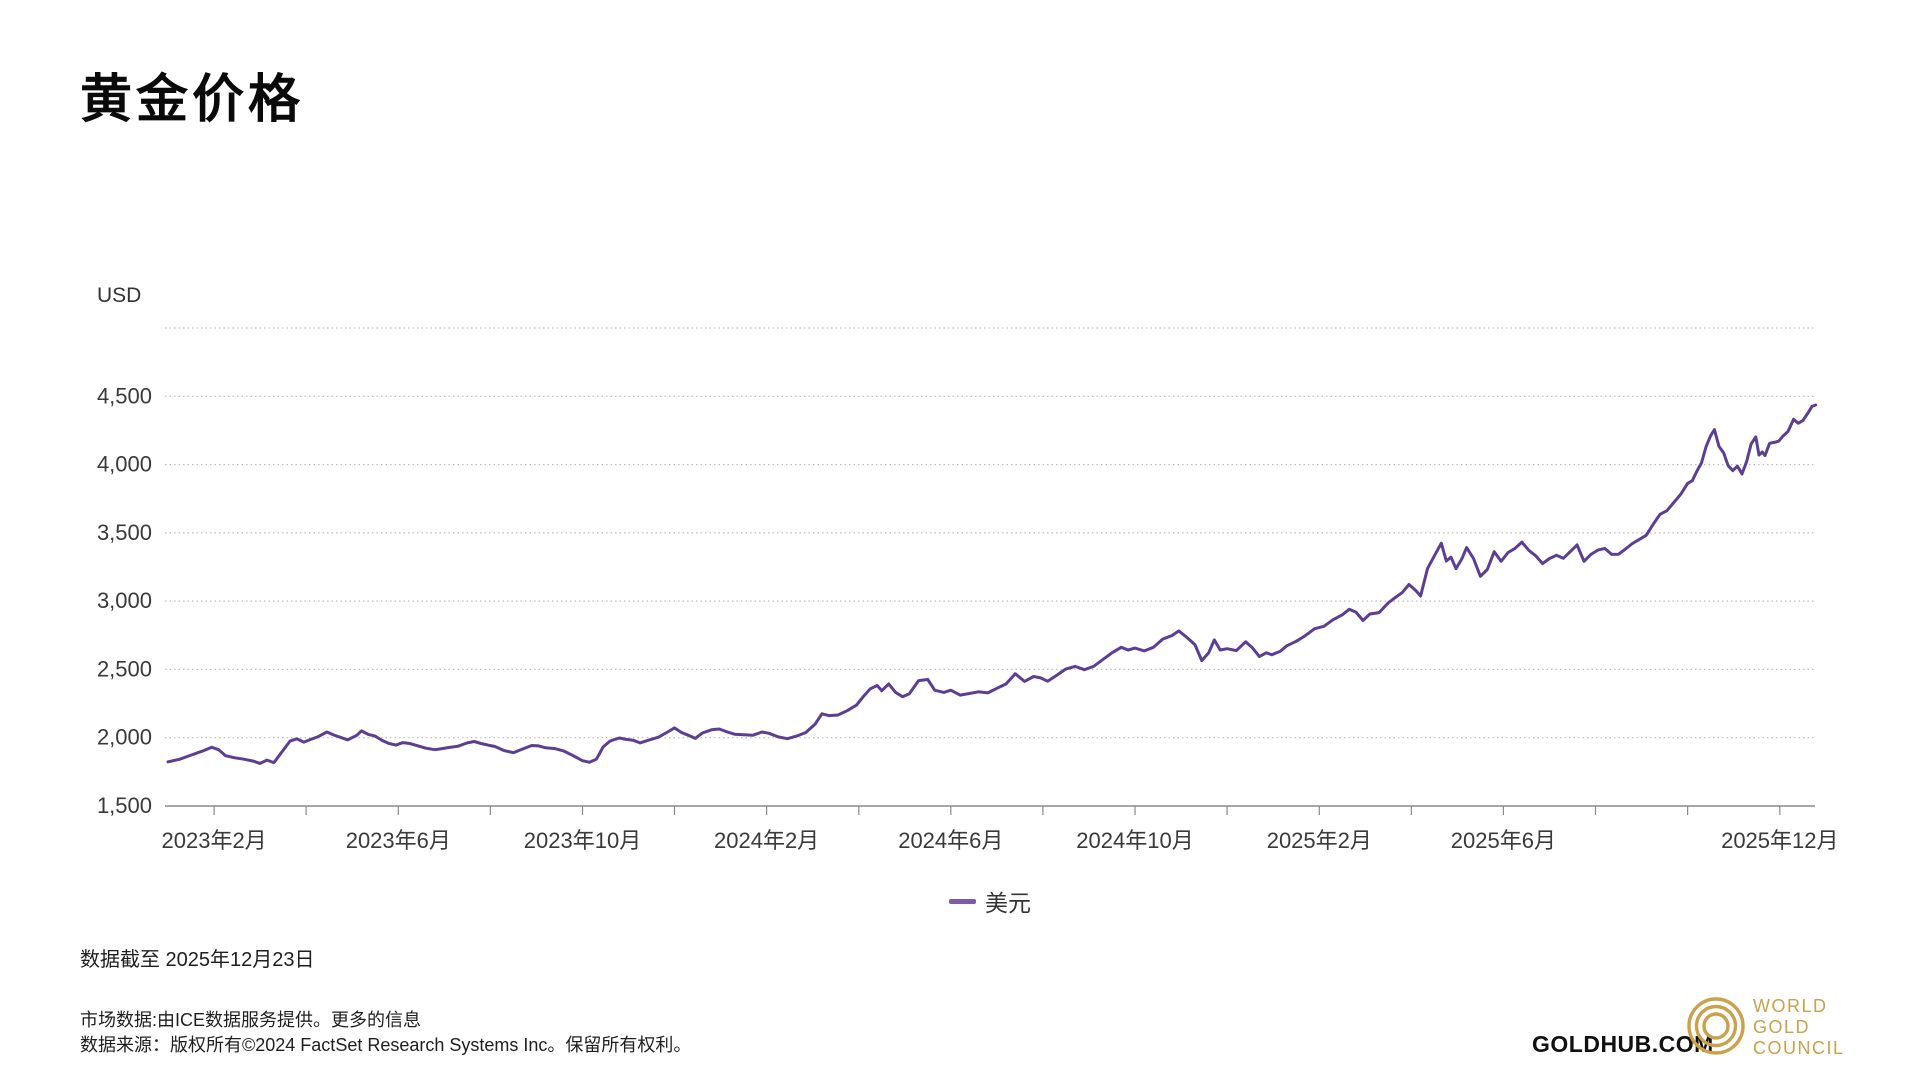 This screenshot has width=1920, height=1080. What do you see at coordinates (1008, 903) in the screenshot?
I see `legend-label: 美元` at bounding box center [1008, 903].